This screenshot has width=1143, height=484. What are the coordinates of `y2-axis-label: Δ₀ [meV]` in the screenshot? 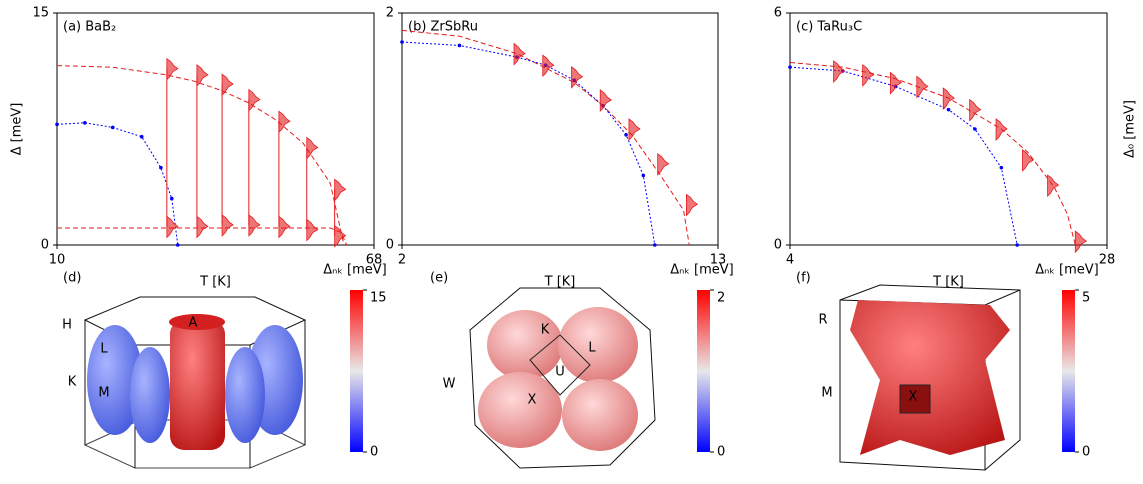 It's located at (1130, 129).